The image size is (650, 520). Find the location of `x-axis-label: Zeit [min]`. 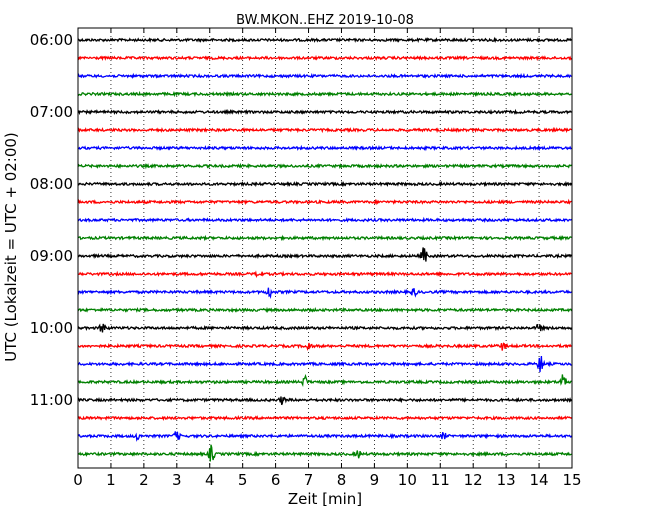

x-axis-label: Zeit [min] is located at coordinates (325, 499).